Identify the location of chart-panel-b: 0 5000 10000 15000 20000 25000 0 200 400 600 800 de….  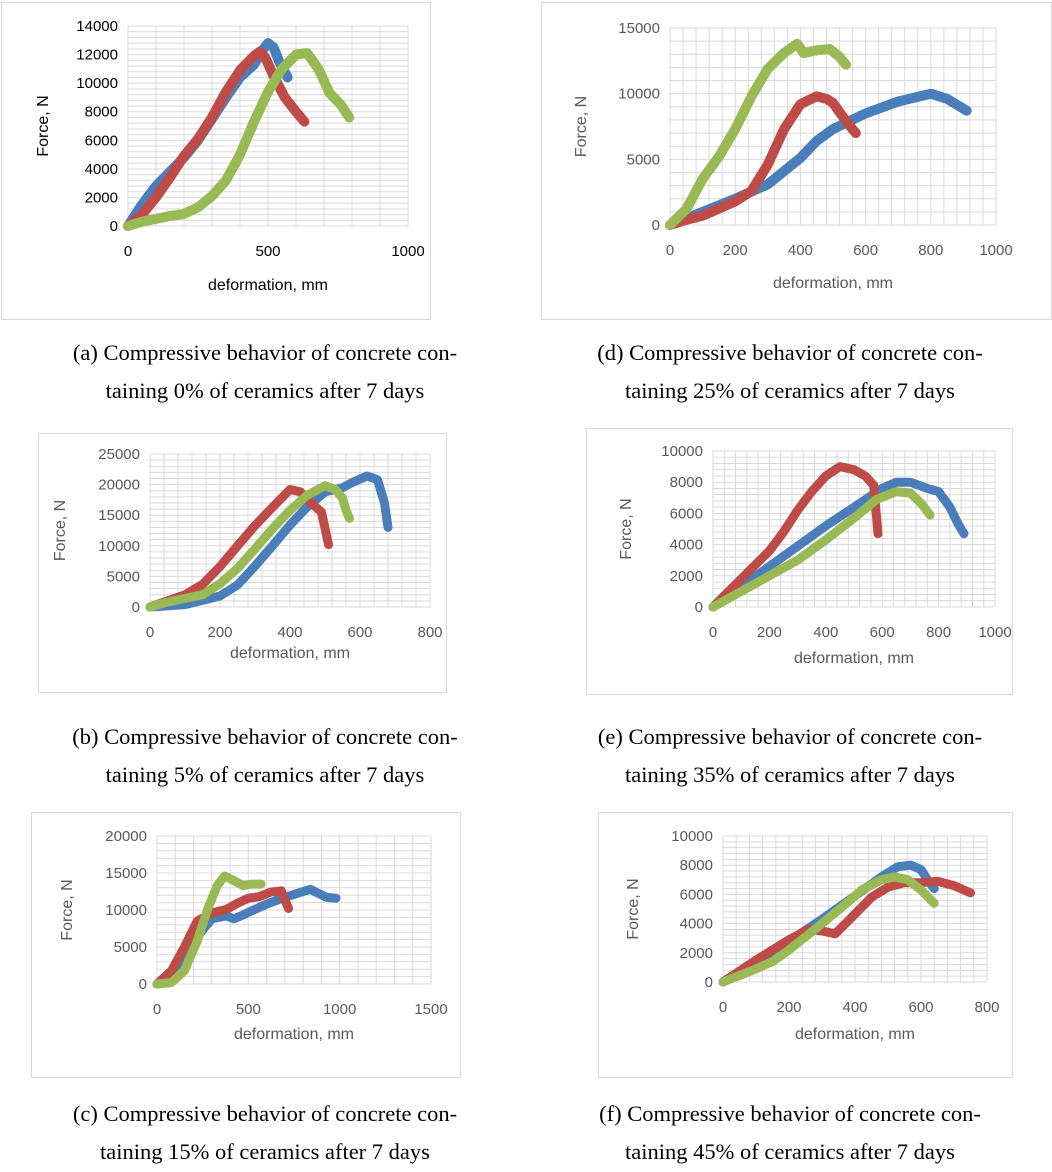
(242, 563).